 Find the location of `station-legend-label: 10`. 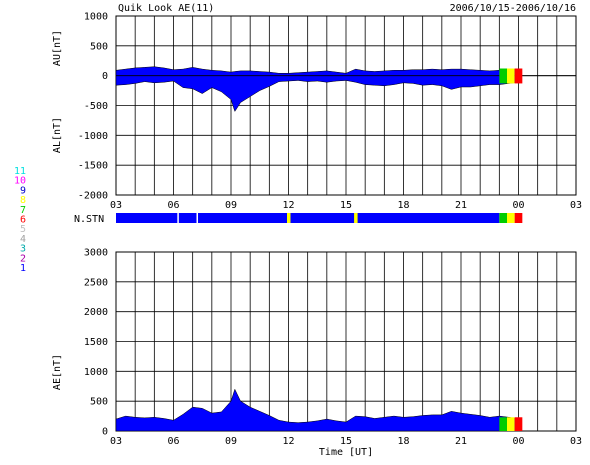

station-legend-label: 10 is located at coordinates (20, 181).